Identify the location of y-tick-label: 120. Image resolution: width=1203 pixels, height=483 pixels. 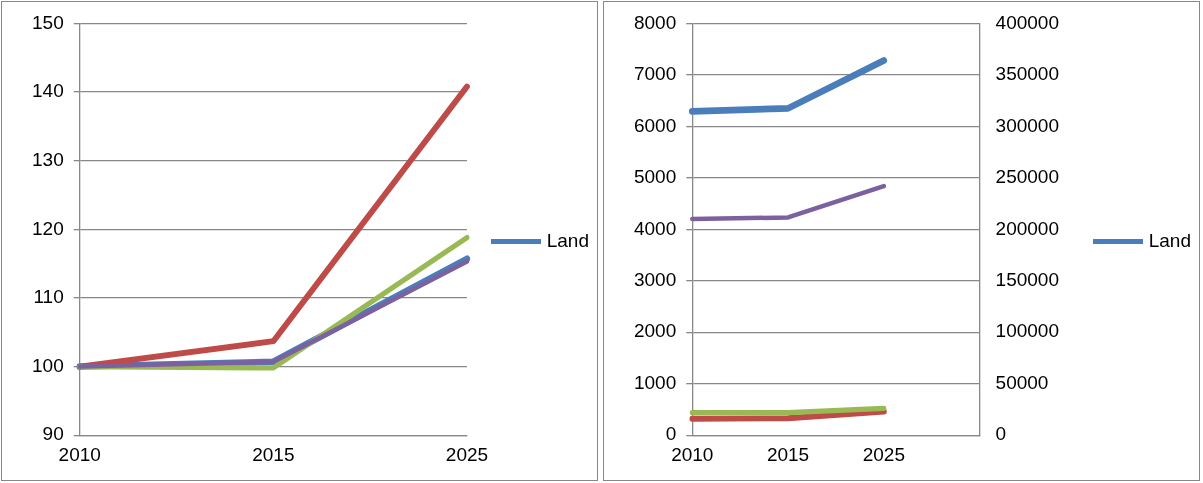
(48, 228).